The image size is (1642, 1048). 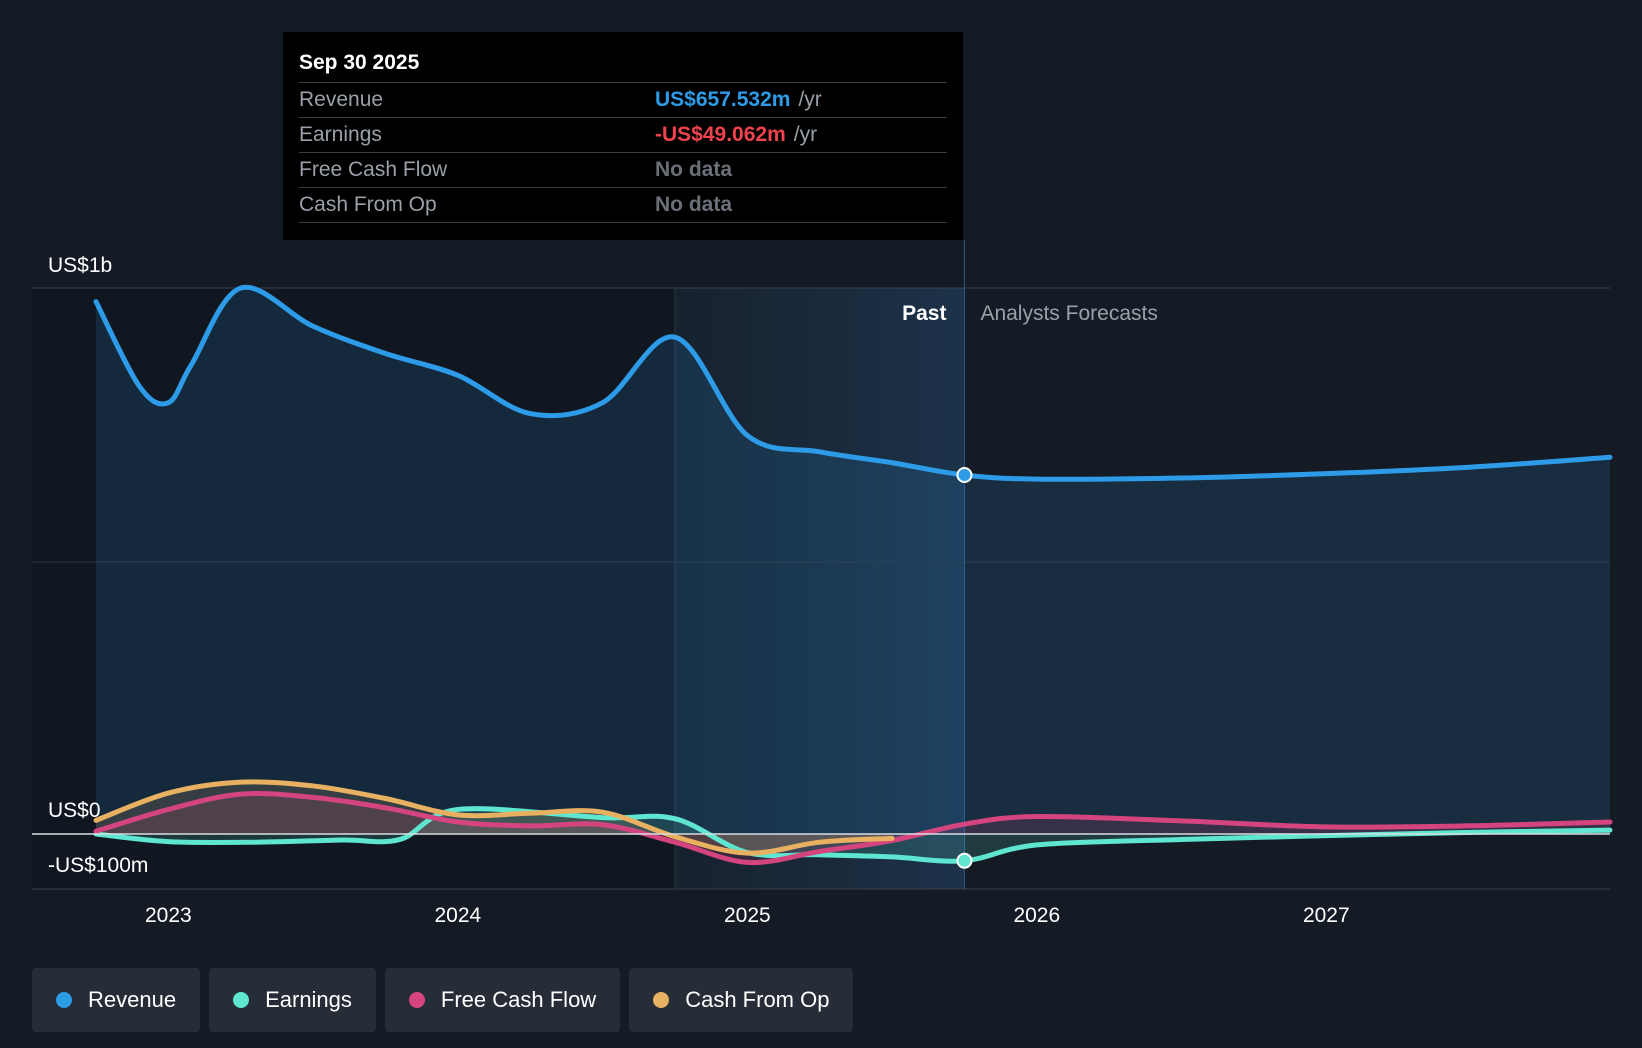 I want to click on highlight-band, so click(x=819, y=588).